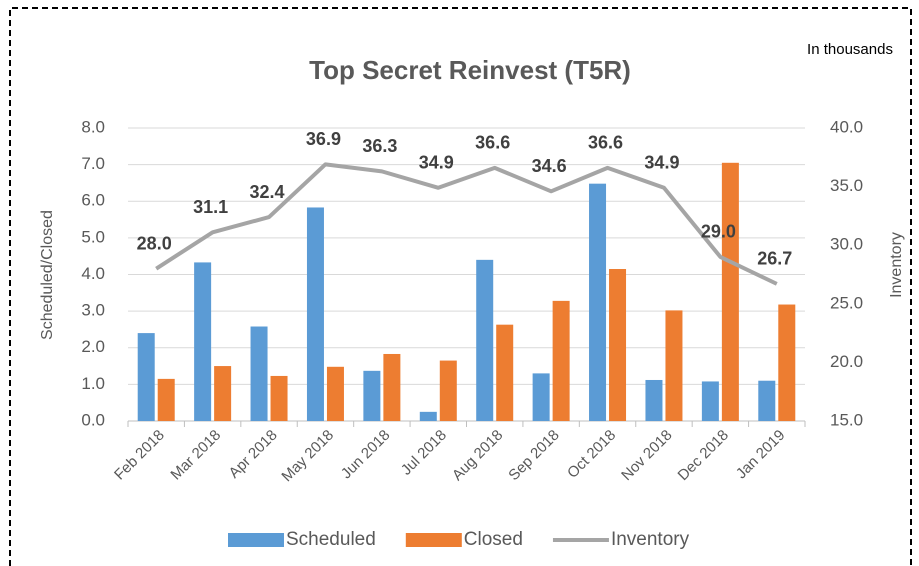 This screenshot has height=566, width=919. I want to click on x-tick-label: Jun 2018, so click(366, 455).